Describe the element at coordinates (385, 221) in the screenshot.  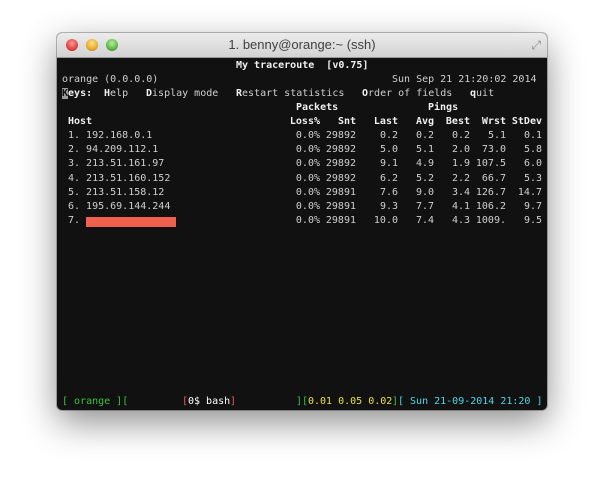
I see `hop-last: 10.0` at that location.